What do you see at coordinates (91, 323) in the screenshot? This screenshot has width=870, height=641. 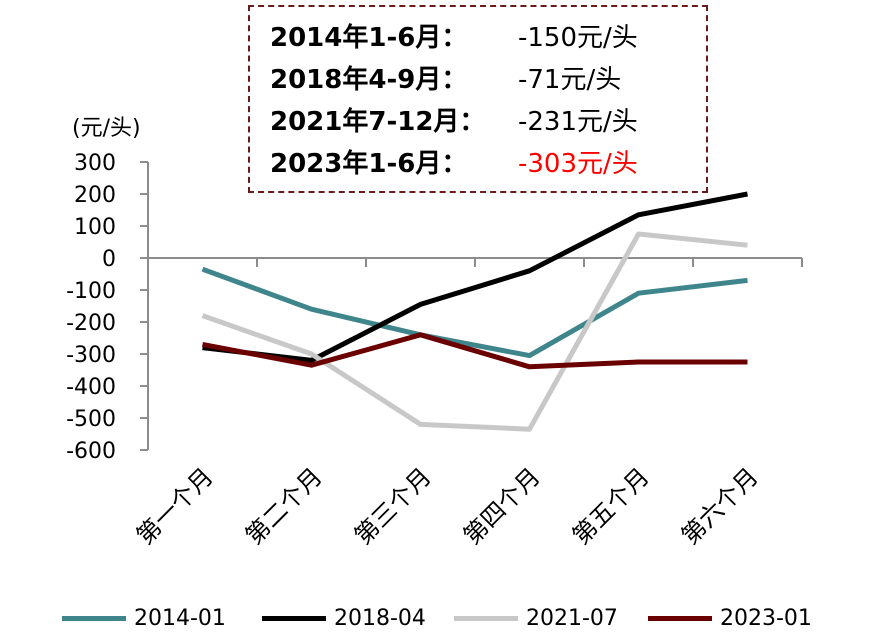 I see `y-tick-label: -200` at bounding box center [91, 323].